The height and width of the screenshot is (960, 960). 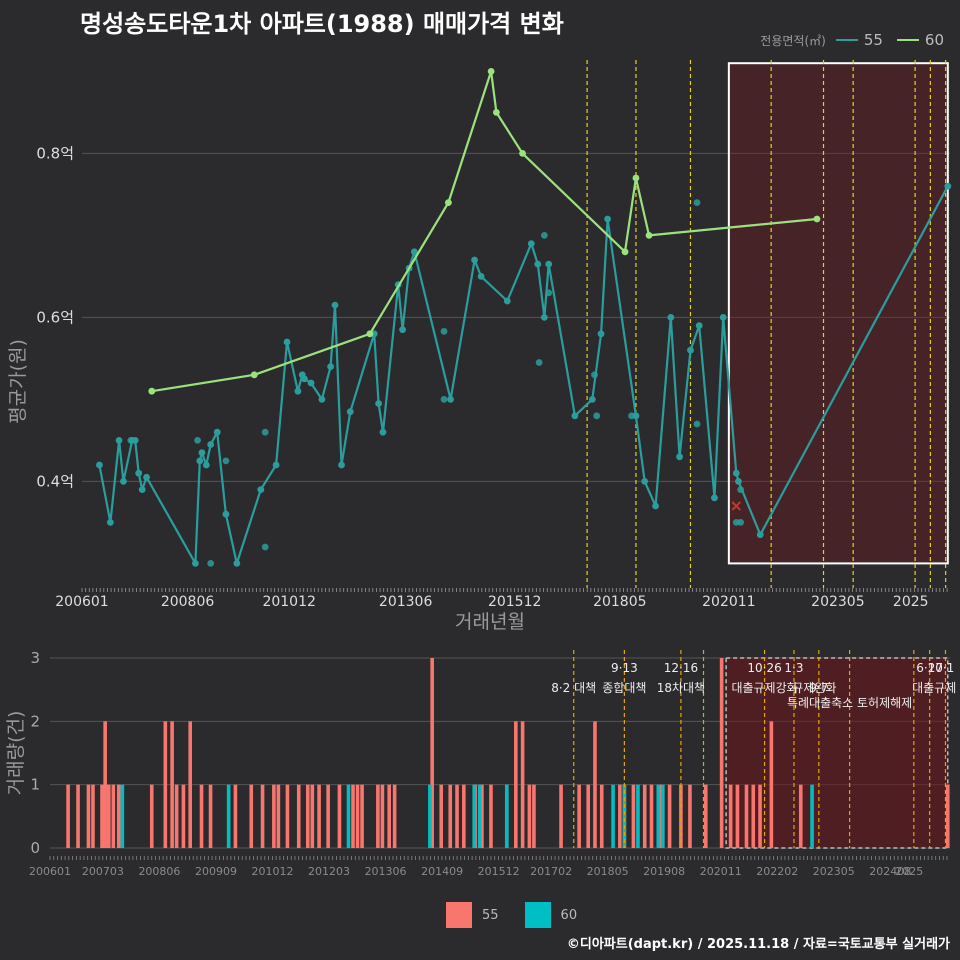 I want to click on bar-highlight-box, so click(x=837, y=753).